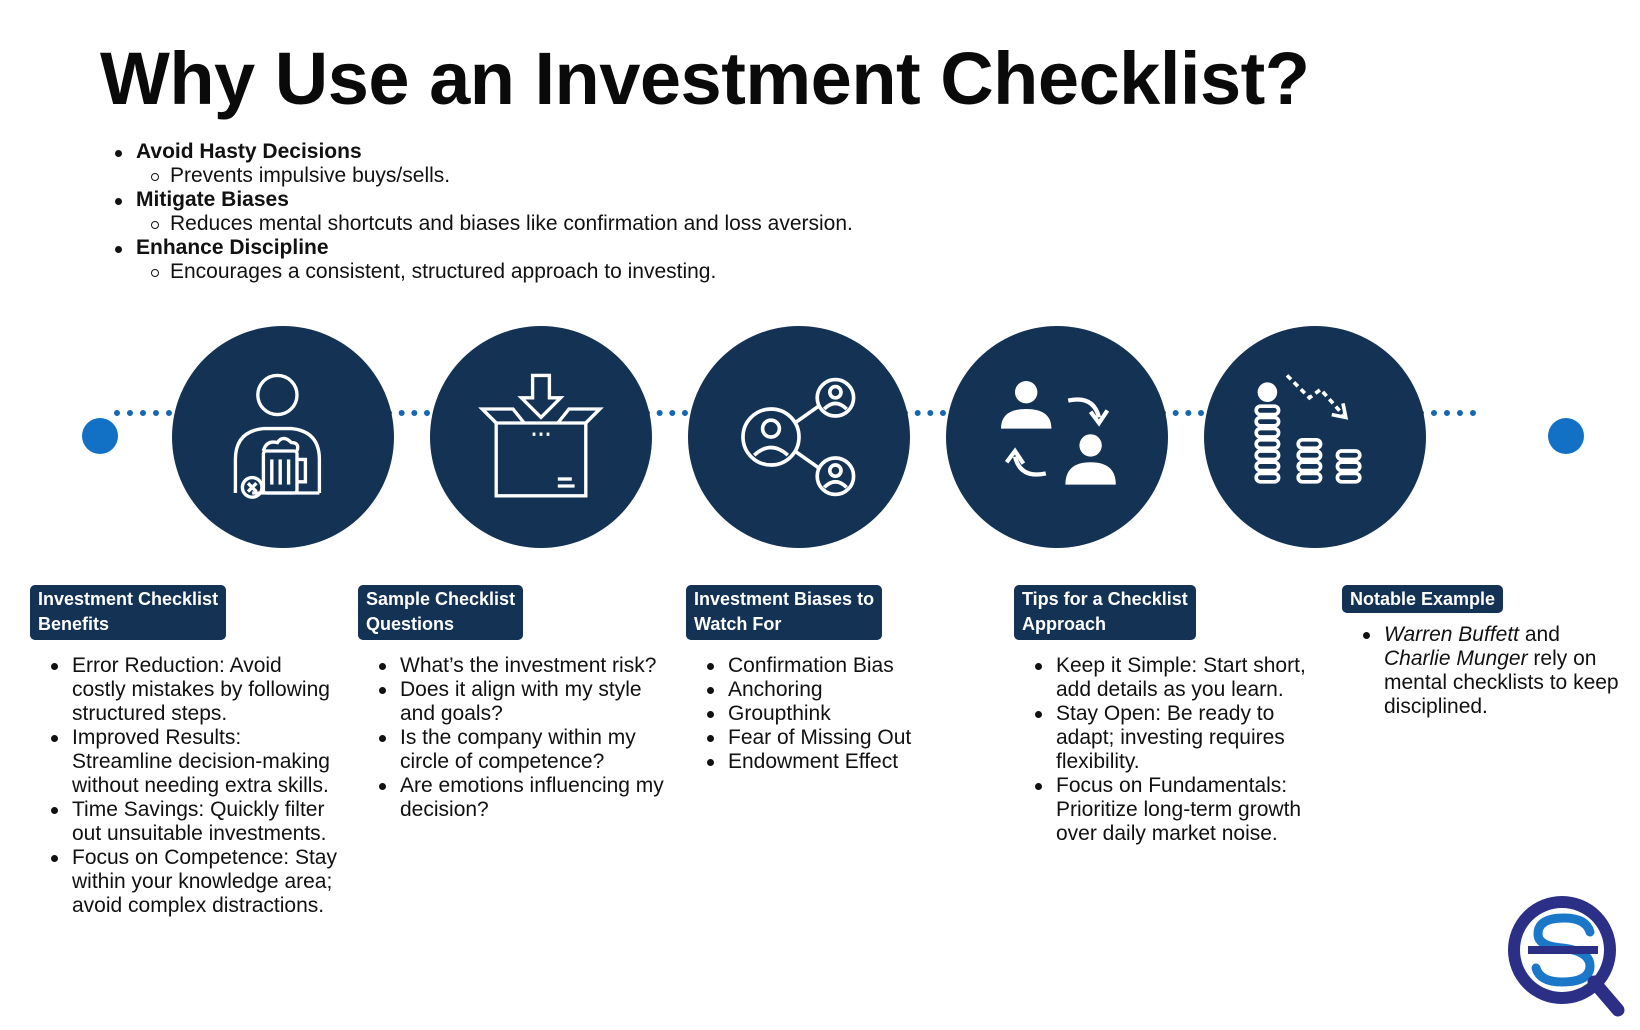  What do you see at coordinates (1064, 625) in the screenshot?
I see `label-line: Approach` at bounding box center [1064, 625].